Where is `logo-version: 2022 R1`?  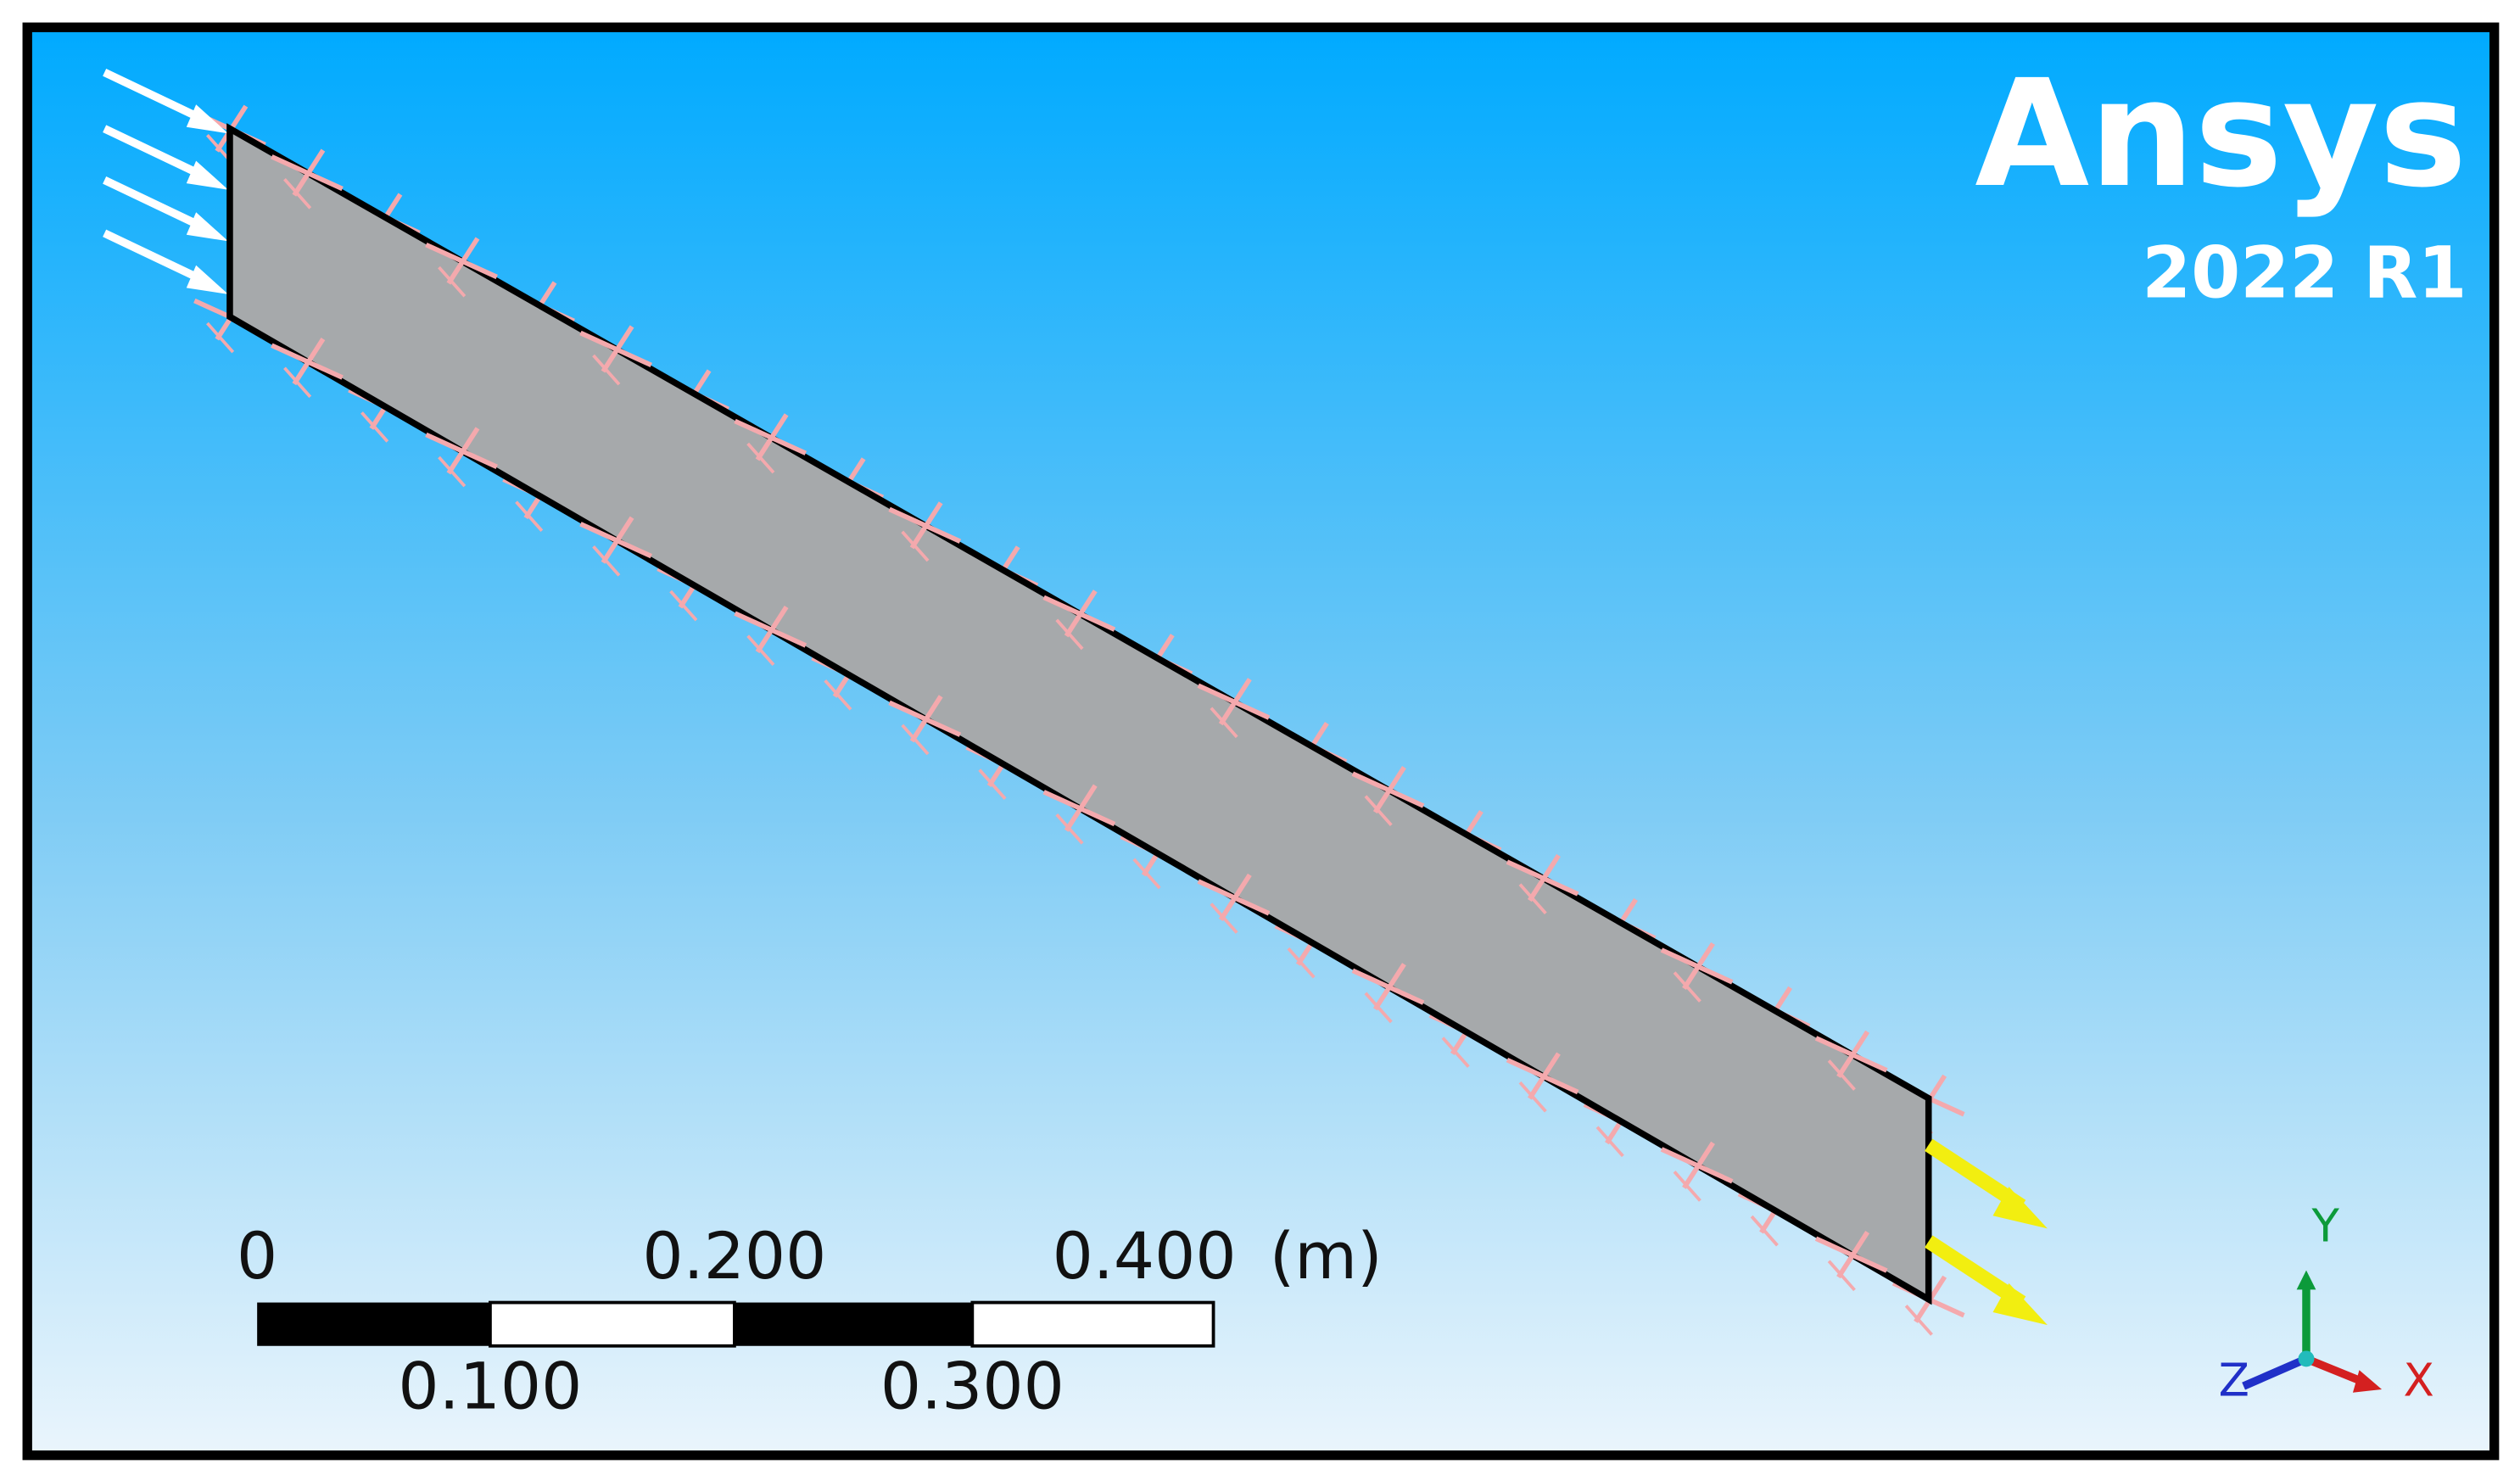 logo-version: 2022 R1 is located at coordinates (2304, 273).